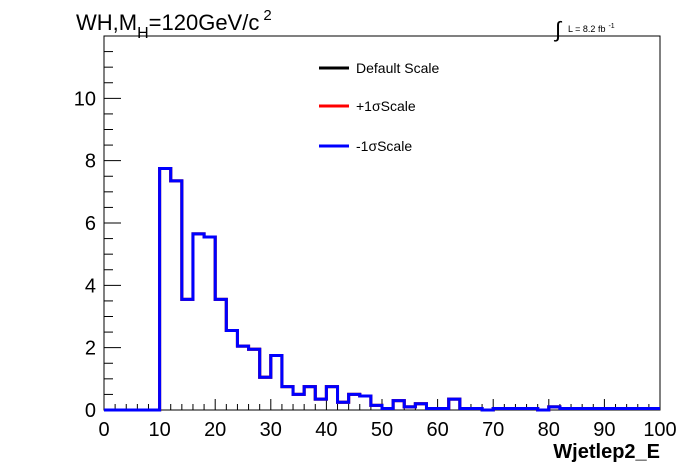 Image resolution: width=696 pixels, height=472 pixels. What do you see at coordinates (90, 349) in the screenshot?
I see `y-tick-label: 2` at bounding box center [90, 349].